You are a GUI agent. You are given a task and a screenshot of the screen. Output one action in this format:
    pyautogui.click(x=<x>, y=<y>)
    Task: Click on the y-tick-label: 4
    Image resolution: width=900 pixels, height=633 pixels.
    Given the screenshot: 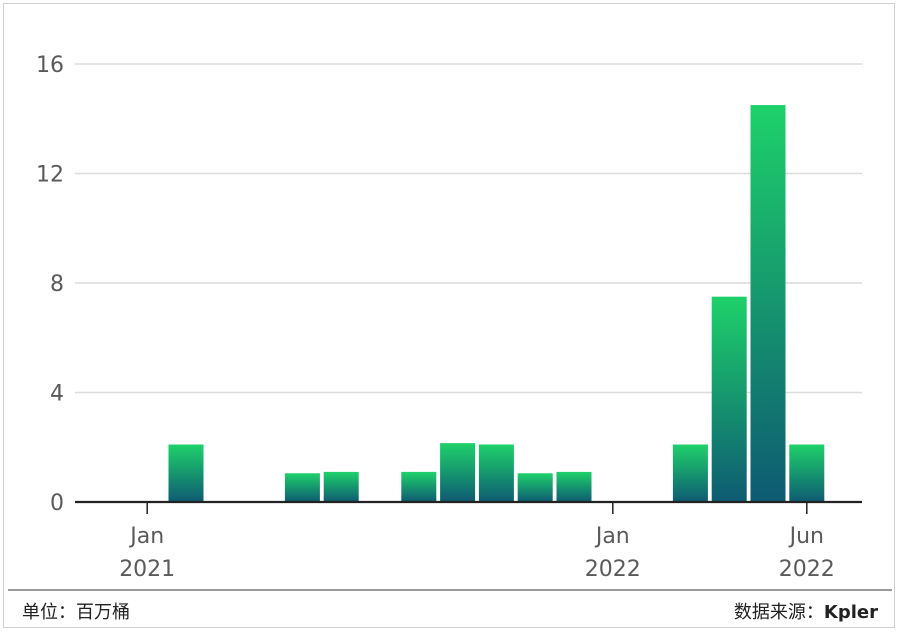 What is the action you would take?
    pyautogui.click(x=57, y=394)
    